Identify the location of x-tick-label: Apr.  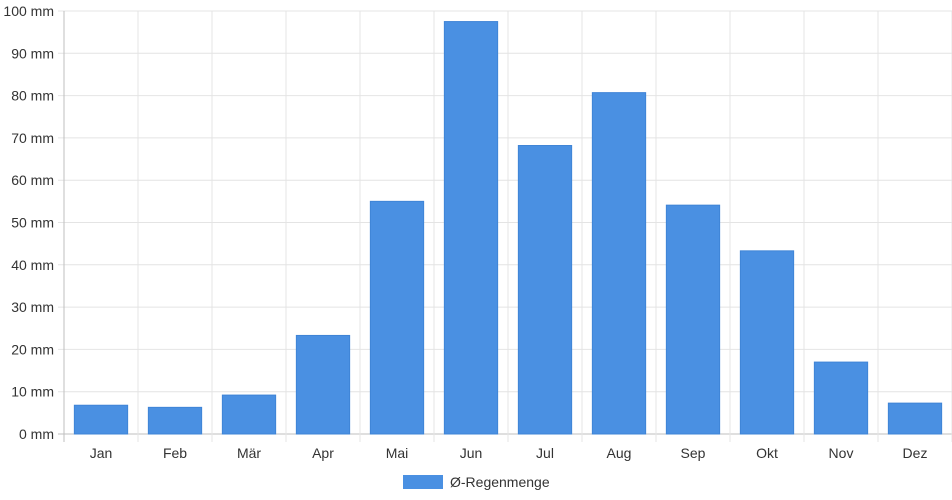
(323, 453).